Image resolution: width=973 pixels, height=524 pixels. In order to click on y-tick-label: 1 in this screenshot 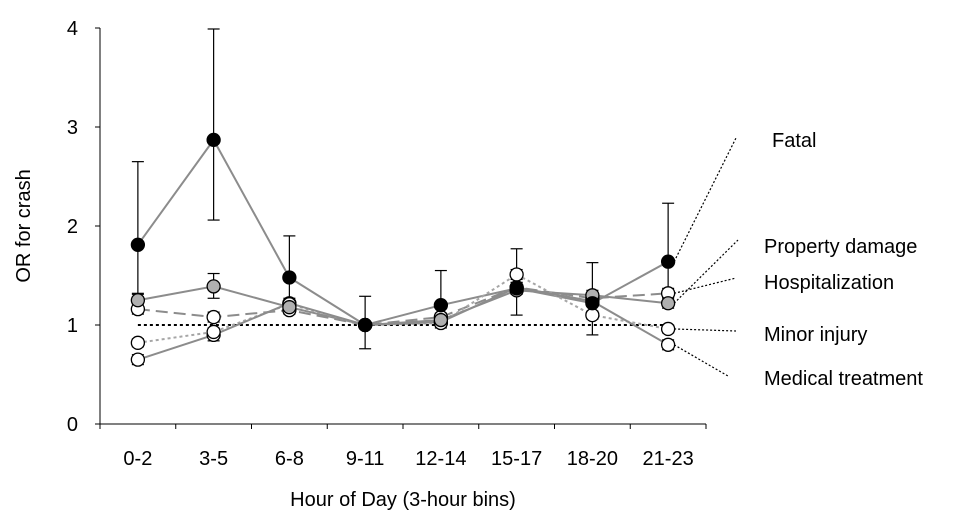, I will do `click(72, 326)`.